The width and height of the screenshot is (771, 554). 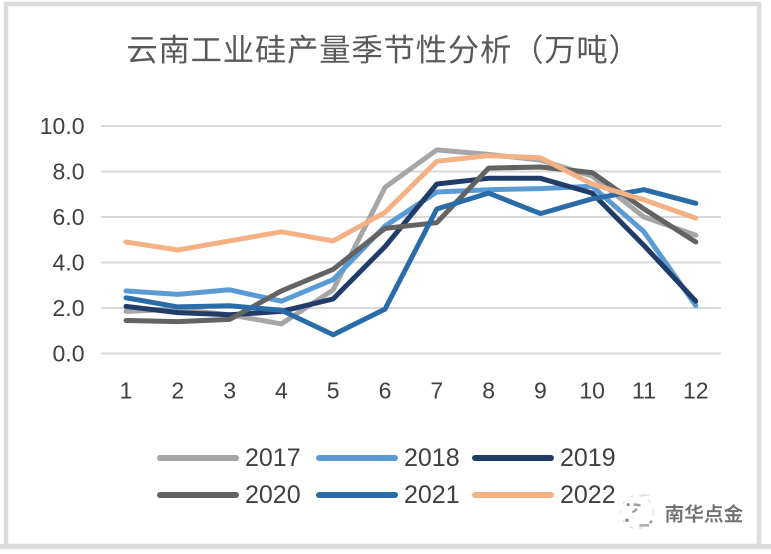 What do you see at coordinates (69, 308) in the screenshot?
I see `svg-text: 2.0` at bounding box center [69, 308].